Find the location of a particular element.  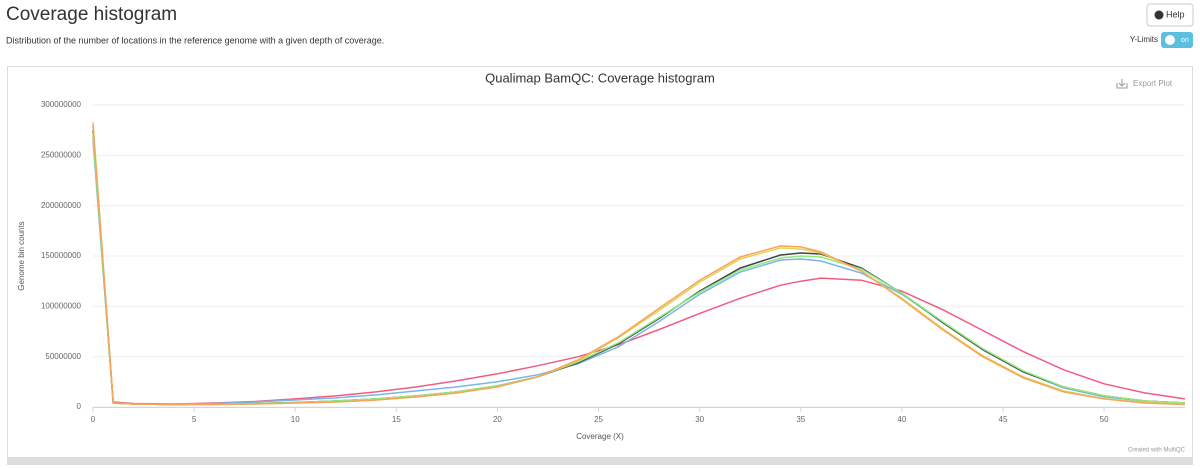

y-tick-label: 0 is located at coordinates (79, 406).